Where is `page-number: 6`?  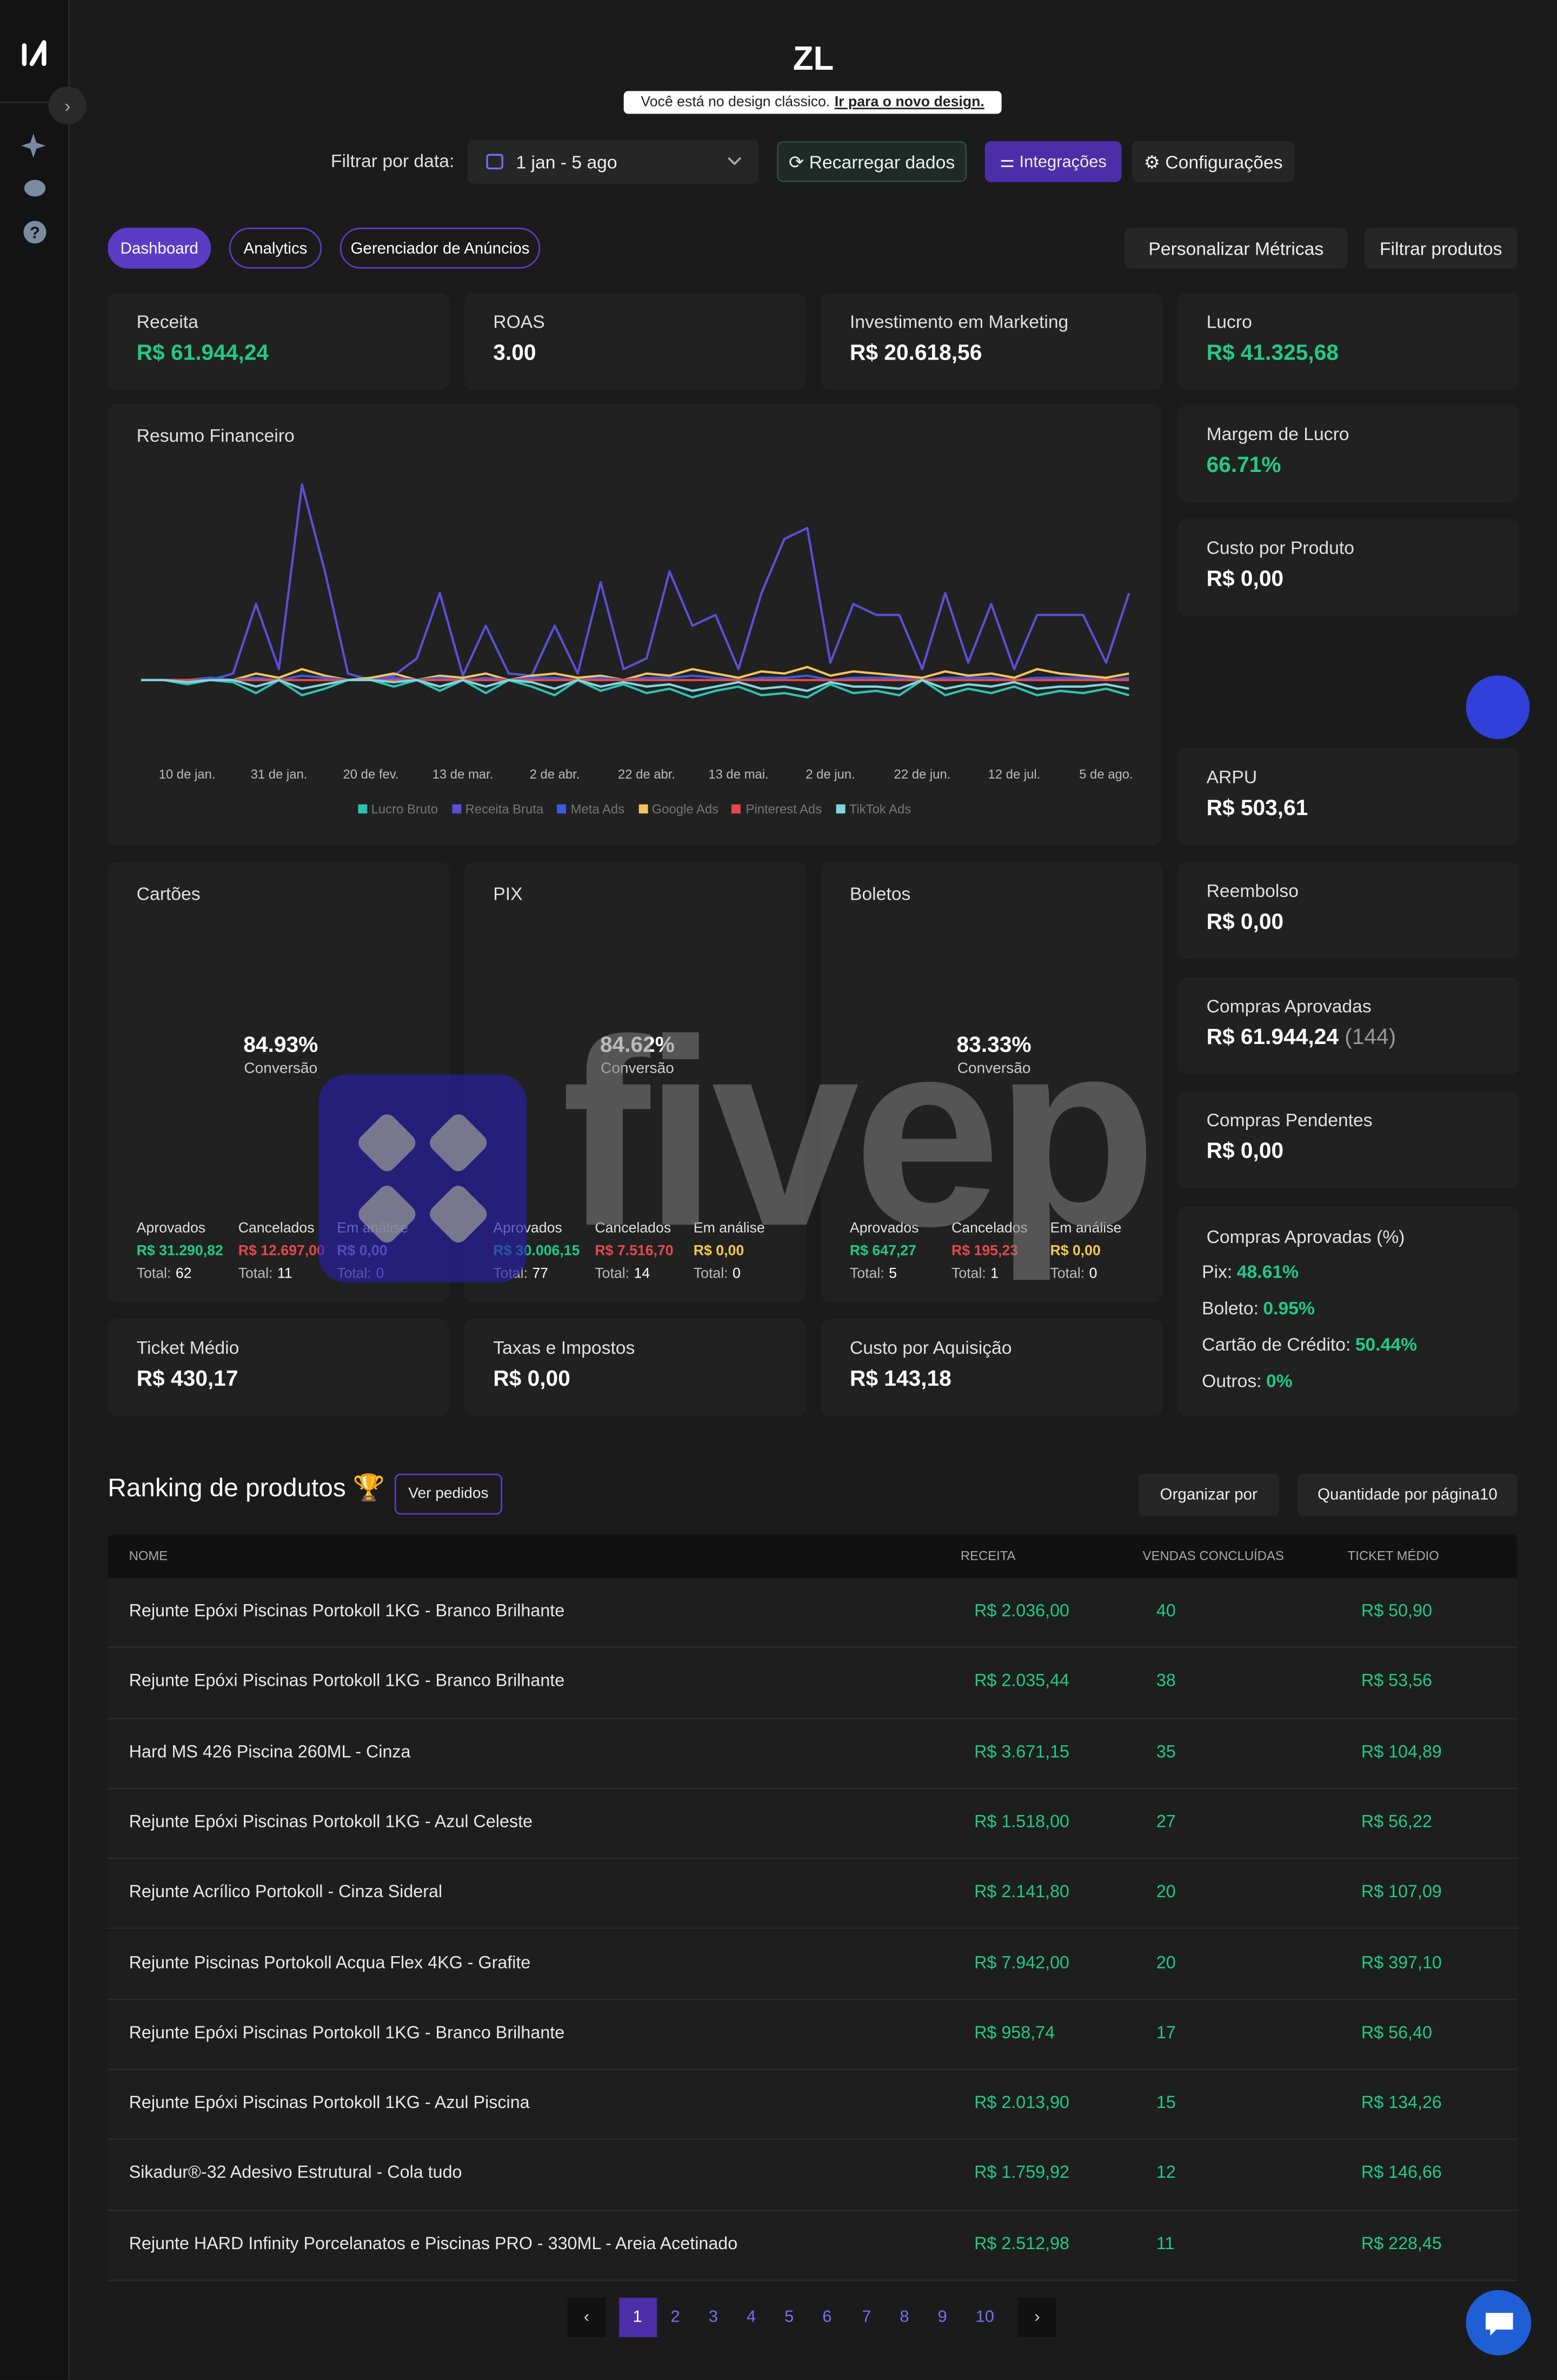
page-number: 6 is located at coordinates (827, 2317).